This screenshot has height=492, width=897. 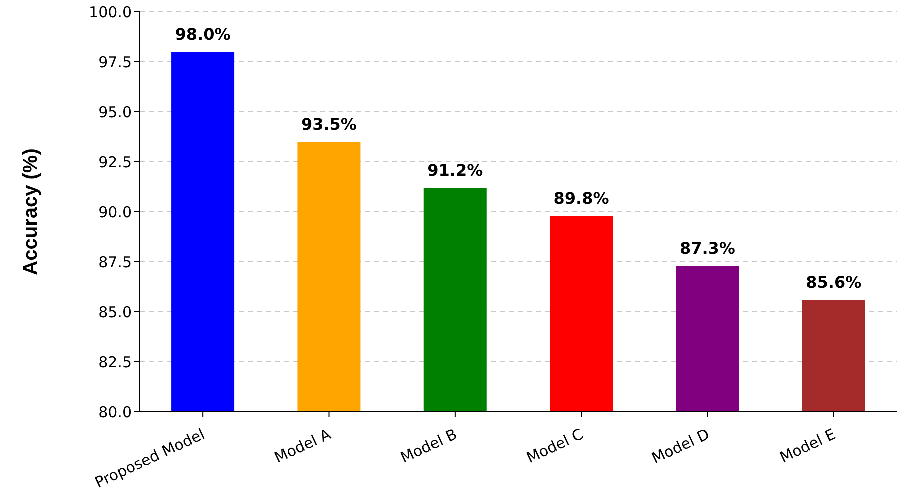 I want to click on y-tick-label: 95.0, so click(x=115, y=112).